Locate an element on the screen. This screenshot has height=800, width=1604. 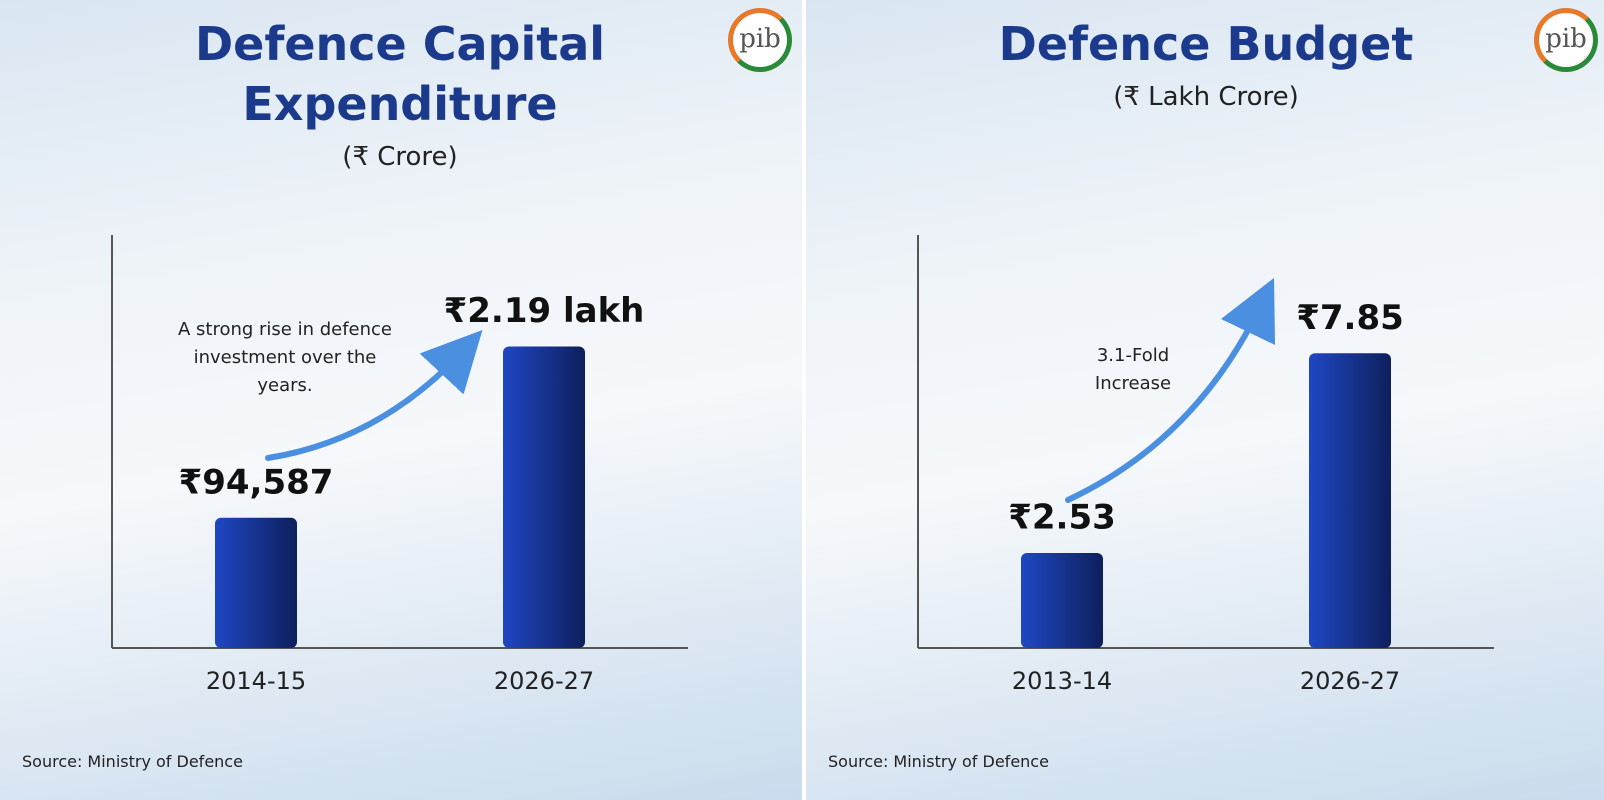
x-tick-label: 2013-14 is located at coordinates (1062, 681).